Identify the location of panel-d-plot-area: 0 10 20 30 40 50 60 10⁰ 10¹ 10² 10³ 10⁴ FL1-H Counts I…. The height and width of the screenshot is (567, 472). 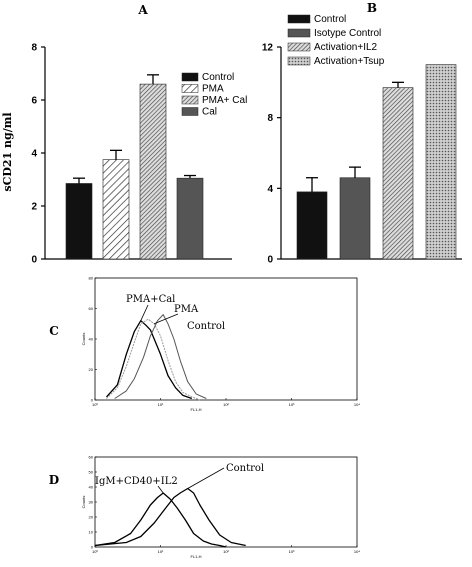
(220, 507).